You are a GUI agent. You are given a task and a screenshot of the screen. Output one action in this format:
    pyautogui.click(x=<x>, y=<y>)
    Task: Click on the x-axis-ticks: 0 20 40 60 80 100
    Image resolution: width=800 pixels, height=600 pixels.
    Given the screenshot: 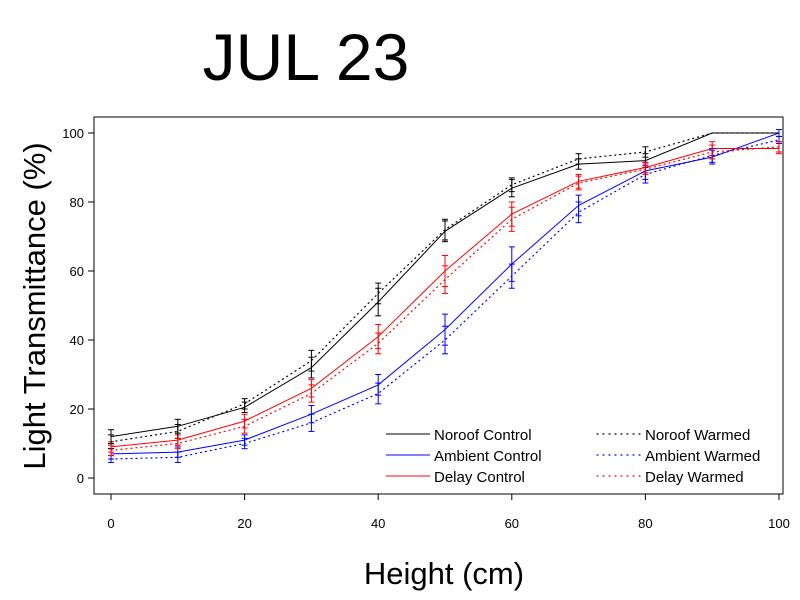 What is the action you would take?
    pyautogui.click(x=448, y=512)
    